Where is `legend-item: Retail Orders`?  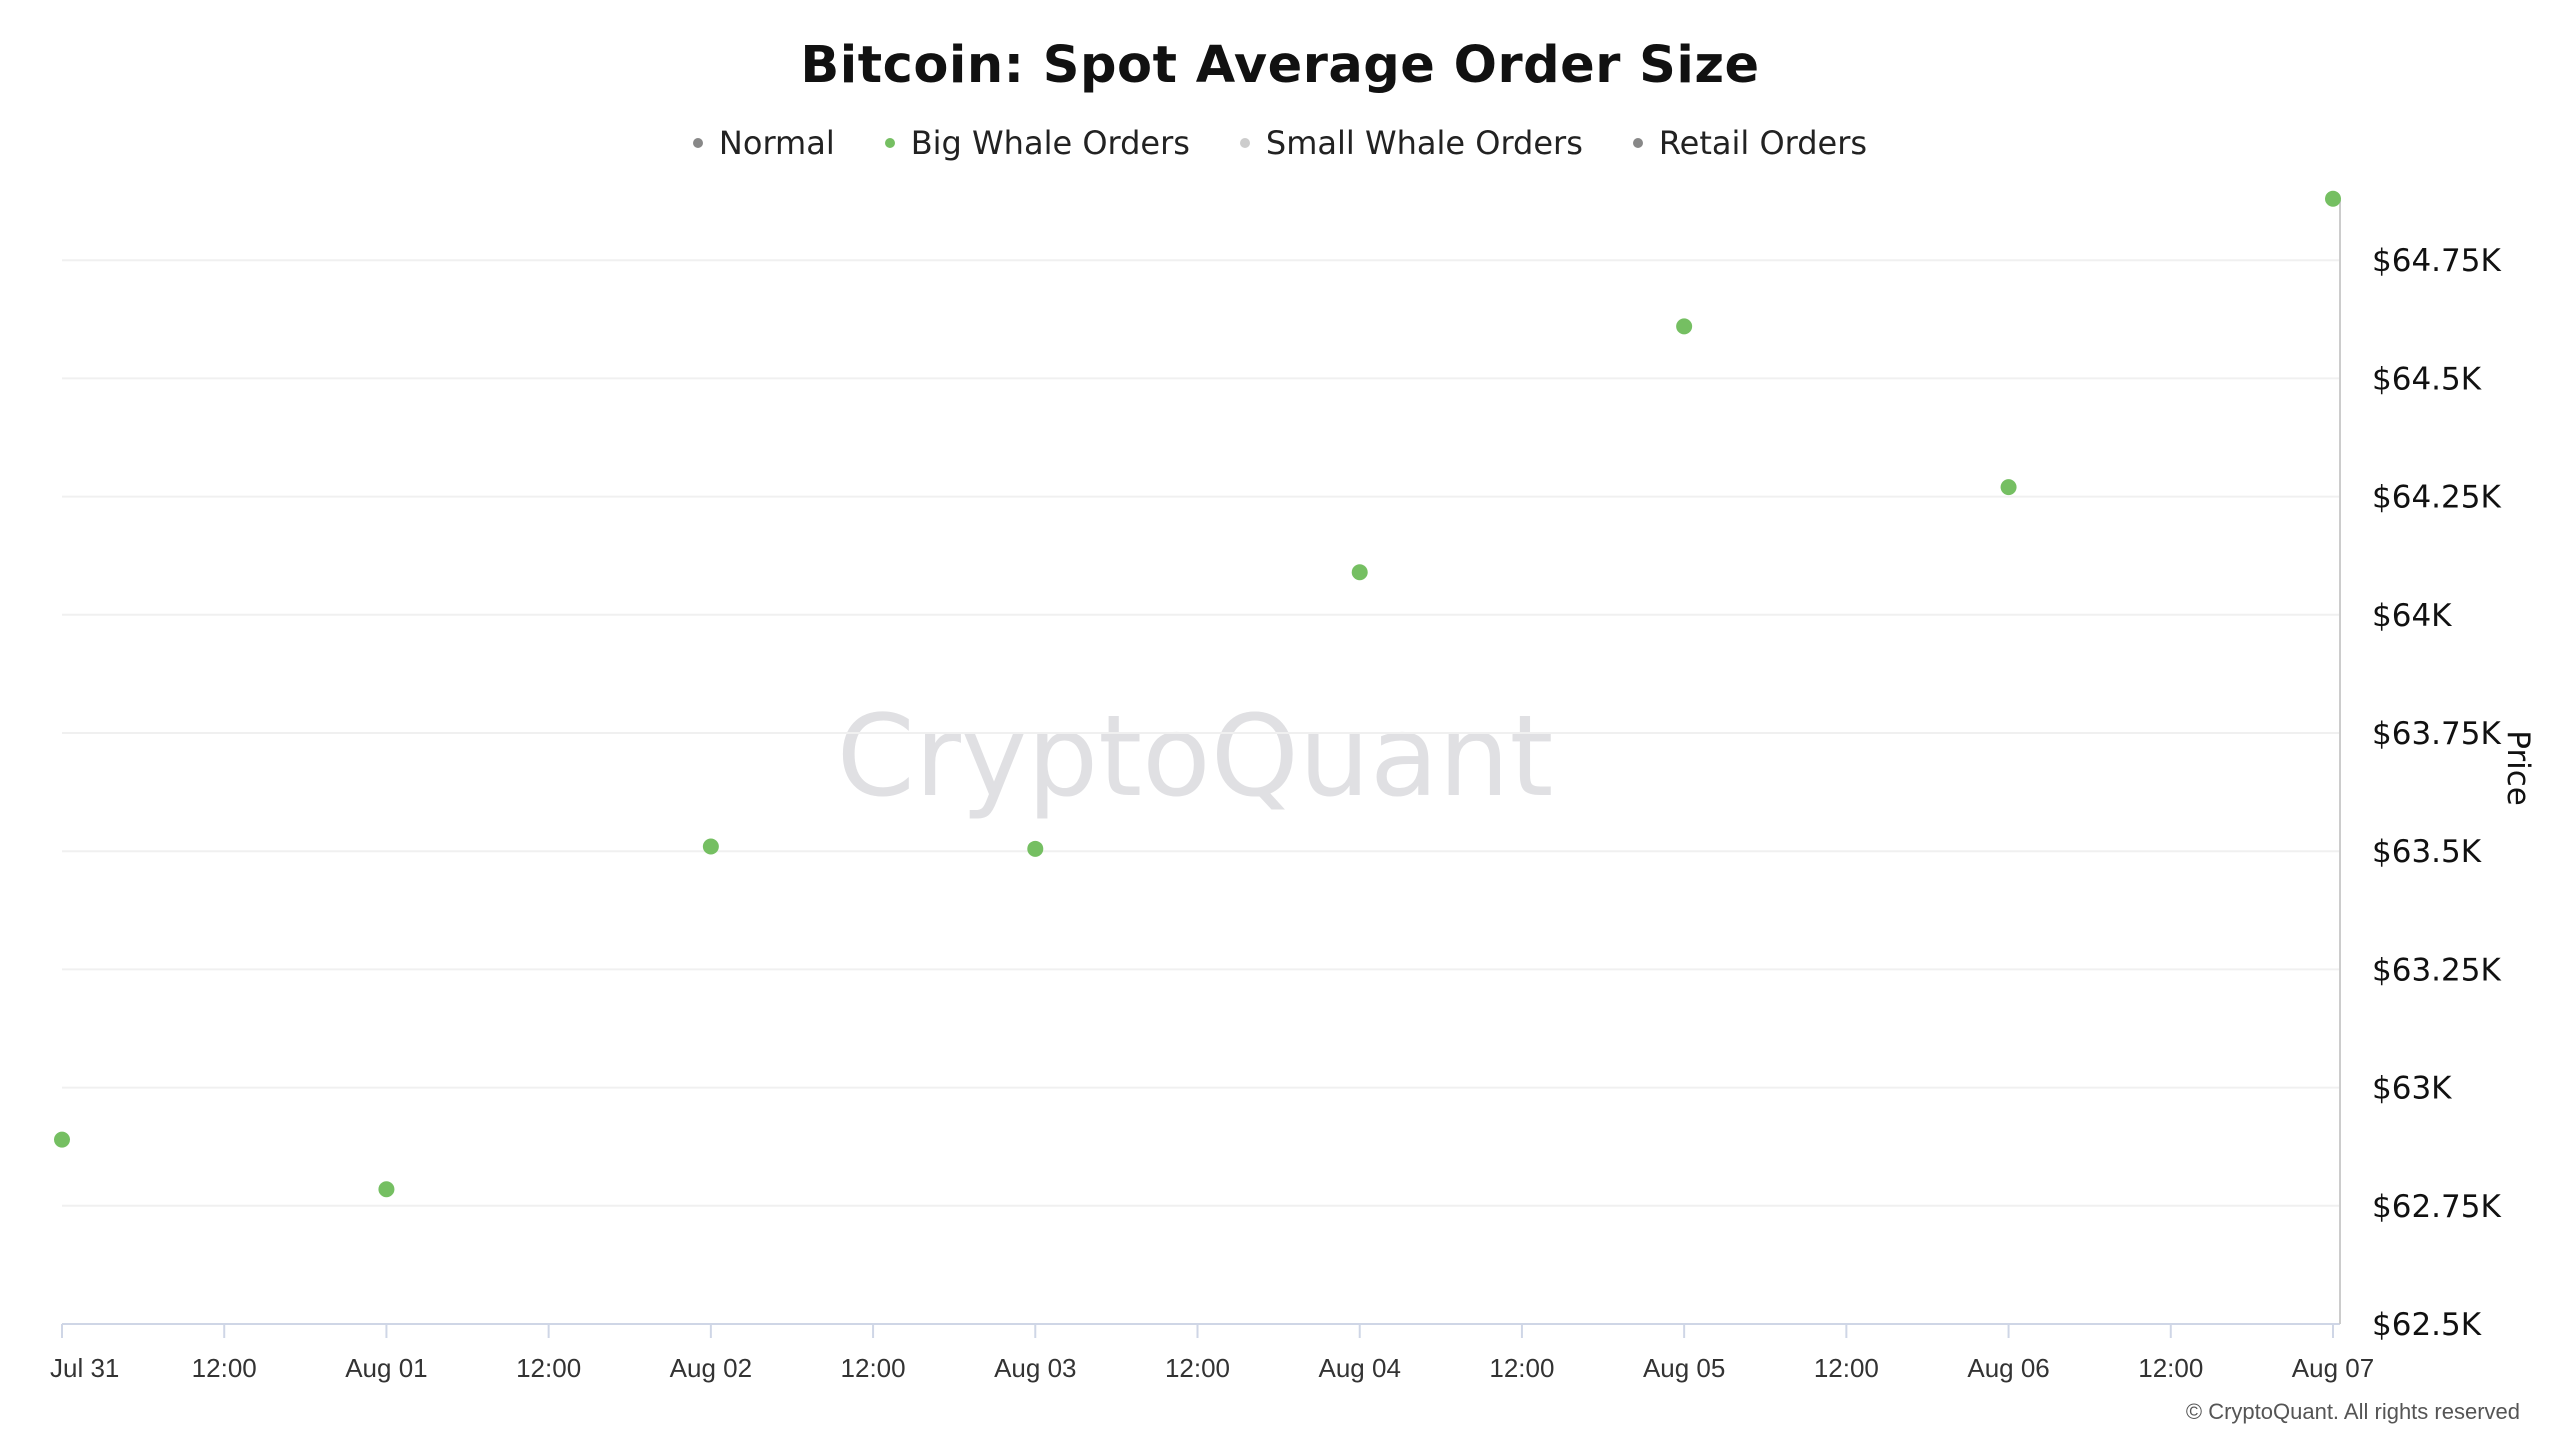 legend-item: Retail Orders is located at coordinates (1750, 143).